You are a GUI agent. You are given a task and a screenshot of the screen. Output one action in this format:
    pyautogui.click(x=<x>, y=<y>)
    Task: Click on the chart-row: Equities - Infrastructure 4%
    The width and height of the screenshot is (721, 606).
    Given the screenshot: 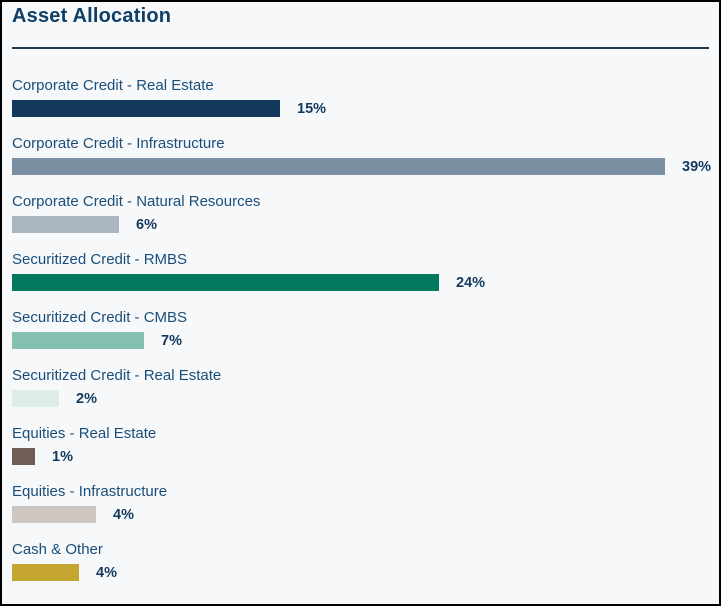 What is the action you would take?
    pyautogui.click(x=360, y=503)
    